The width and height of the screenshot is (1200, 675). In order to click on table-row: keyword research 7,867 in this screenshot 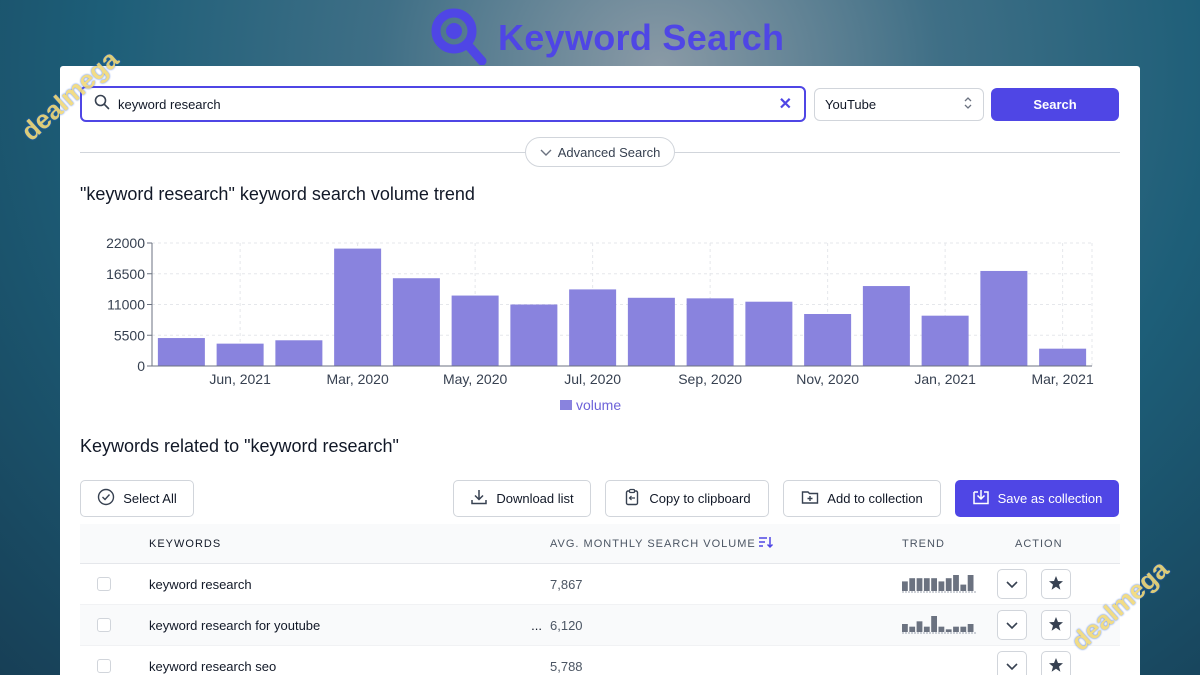, I will do `click(600, 584)`.